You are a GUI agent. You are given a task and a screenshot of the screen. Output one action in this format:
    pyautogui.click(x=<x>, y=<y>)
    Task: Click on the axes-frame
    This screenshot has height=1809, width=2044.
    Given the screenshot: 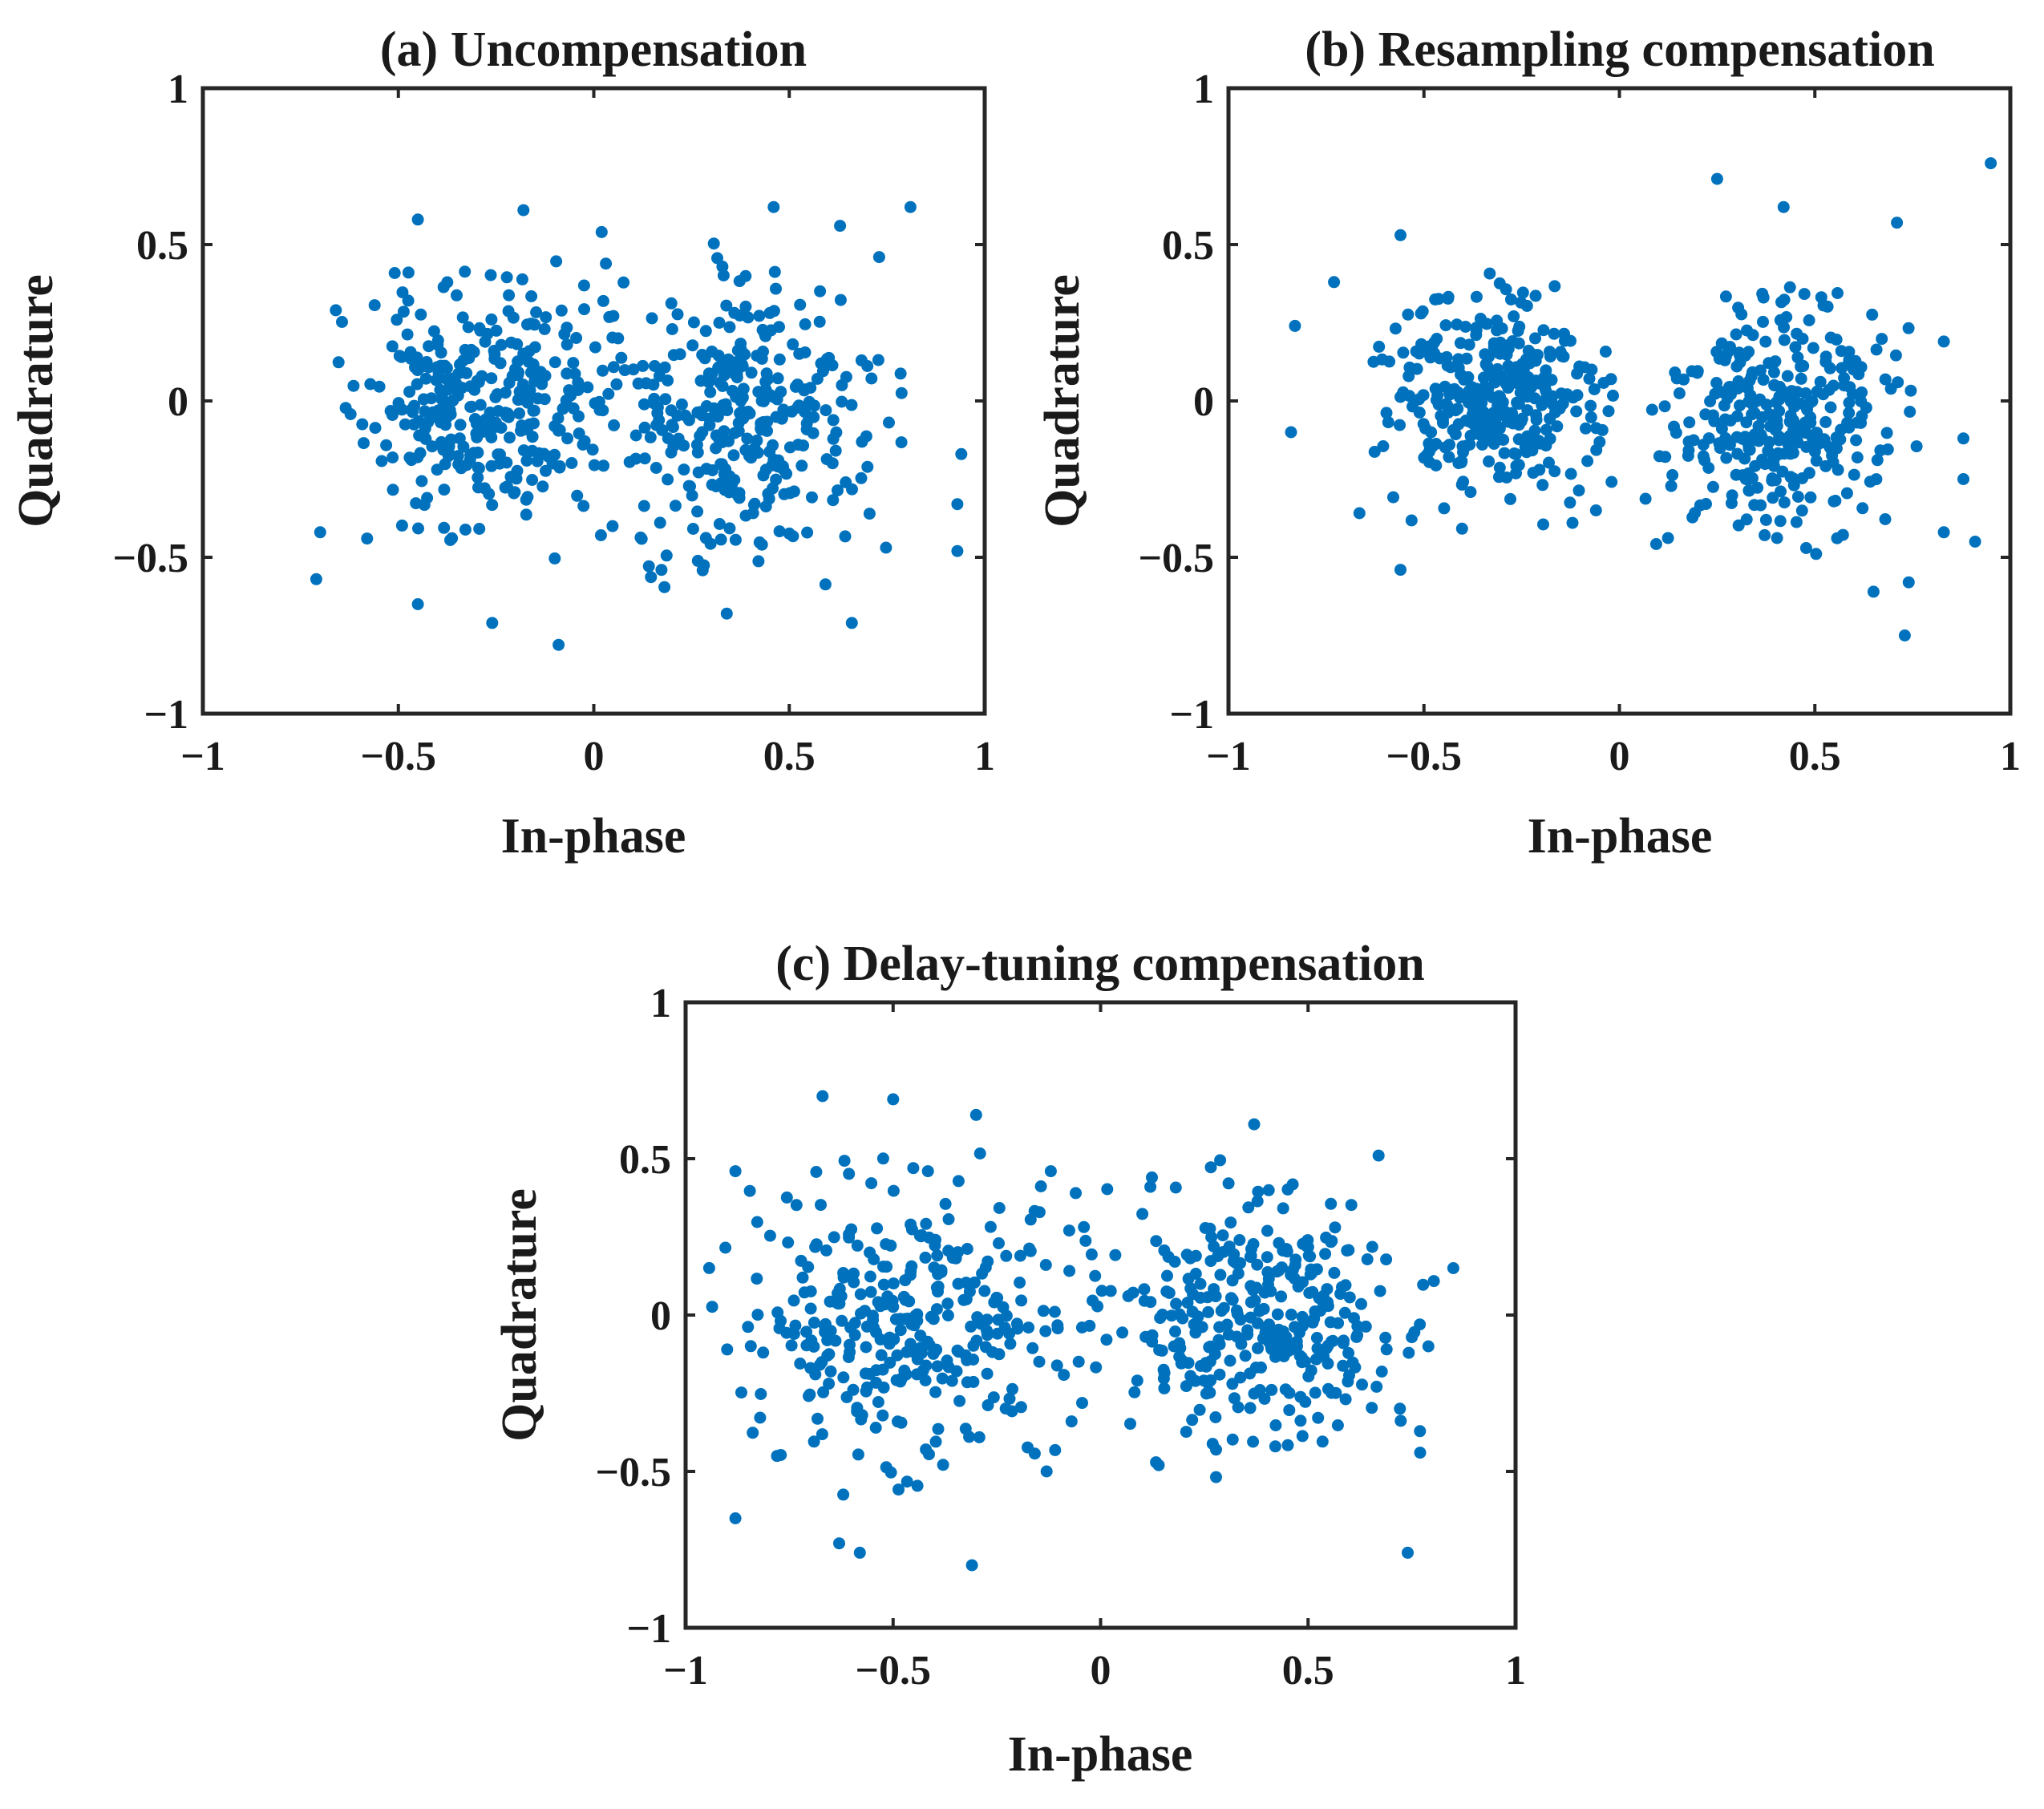 What is the action you would take?
    pyautogui.click(x=1100, y=1315)
    